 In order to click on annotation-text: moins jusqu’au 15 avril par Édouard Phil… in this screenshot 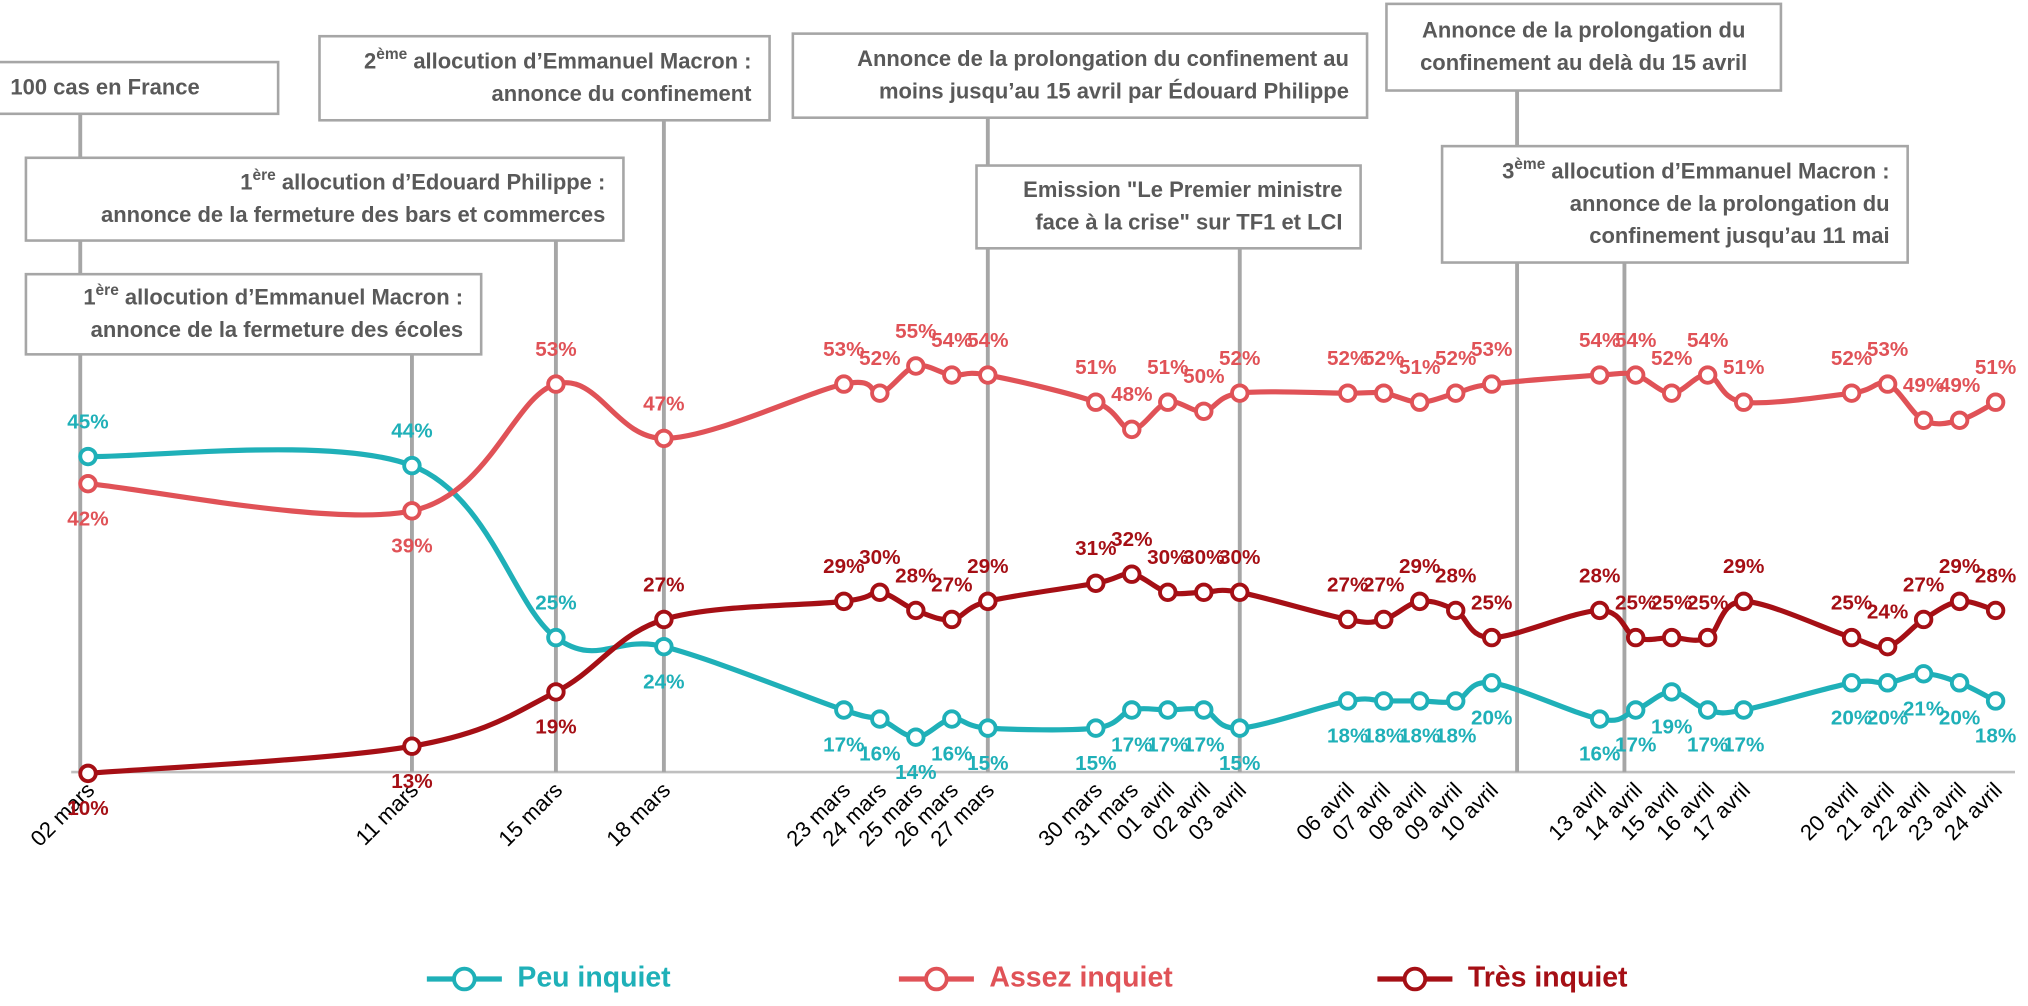, I will do `click(1114, 90)`.